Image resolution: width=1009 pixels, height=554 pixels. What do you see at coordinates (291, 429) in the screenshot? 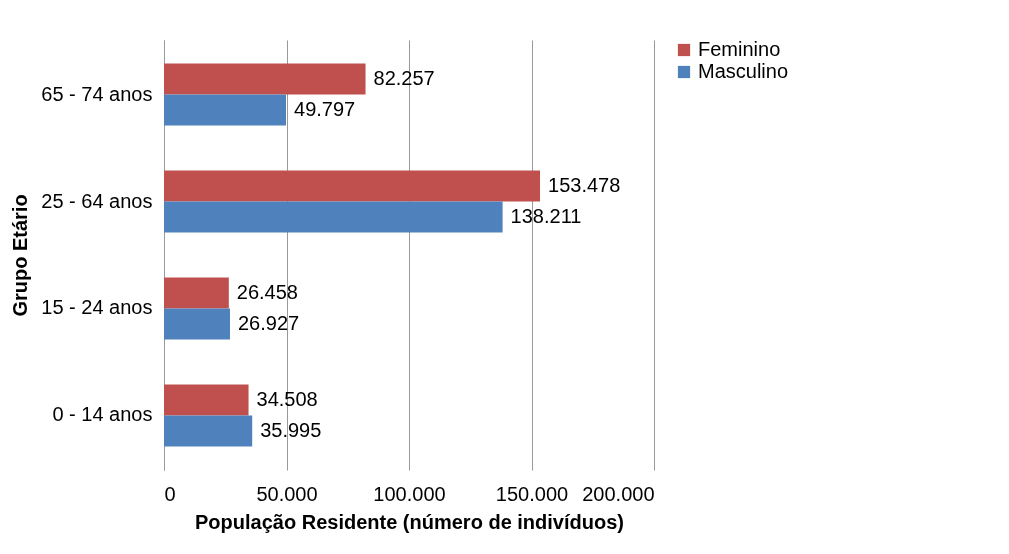
I see `data-label: 35.995` at bounding box center [291, 429].